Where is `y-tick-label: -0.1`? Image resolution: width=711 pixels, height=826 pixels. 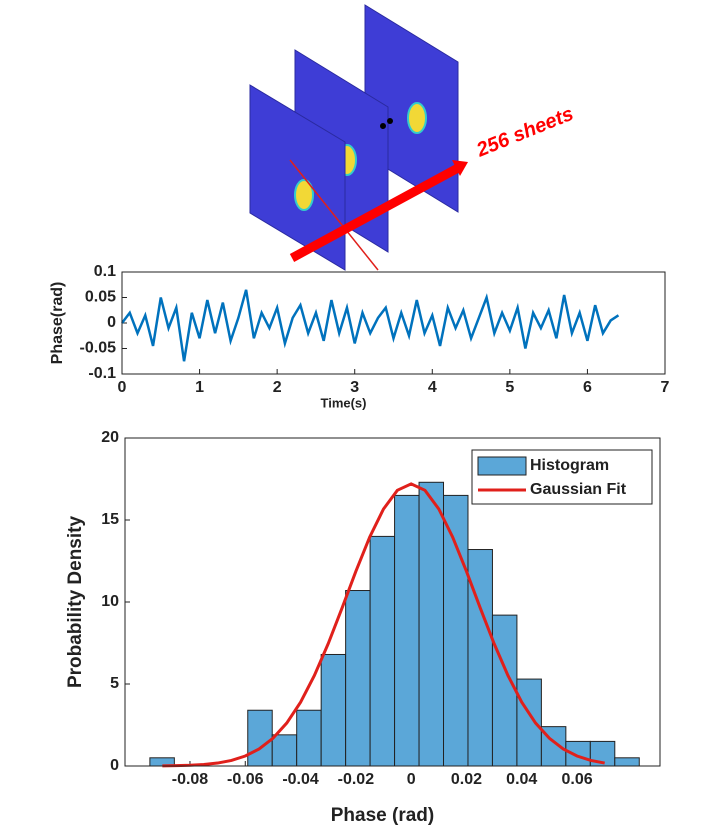 y-tick-label: -0.1 is located at coordinates (102, 373).